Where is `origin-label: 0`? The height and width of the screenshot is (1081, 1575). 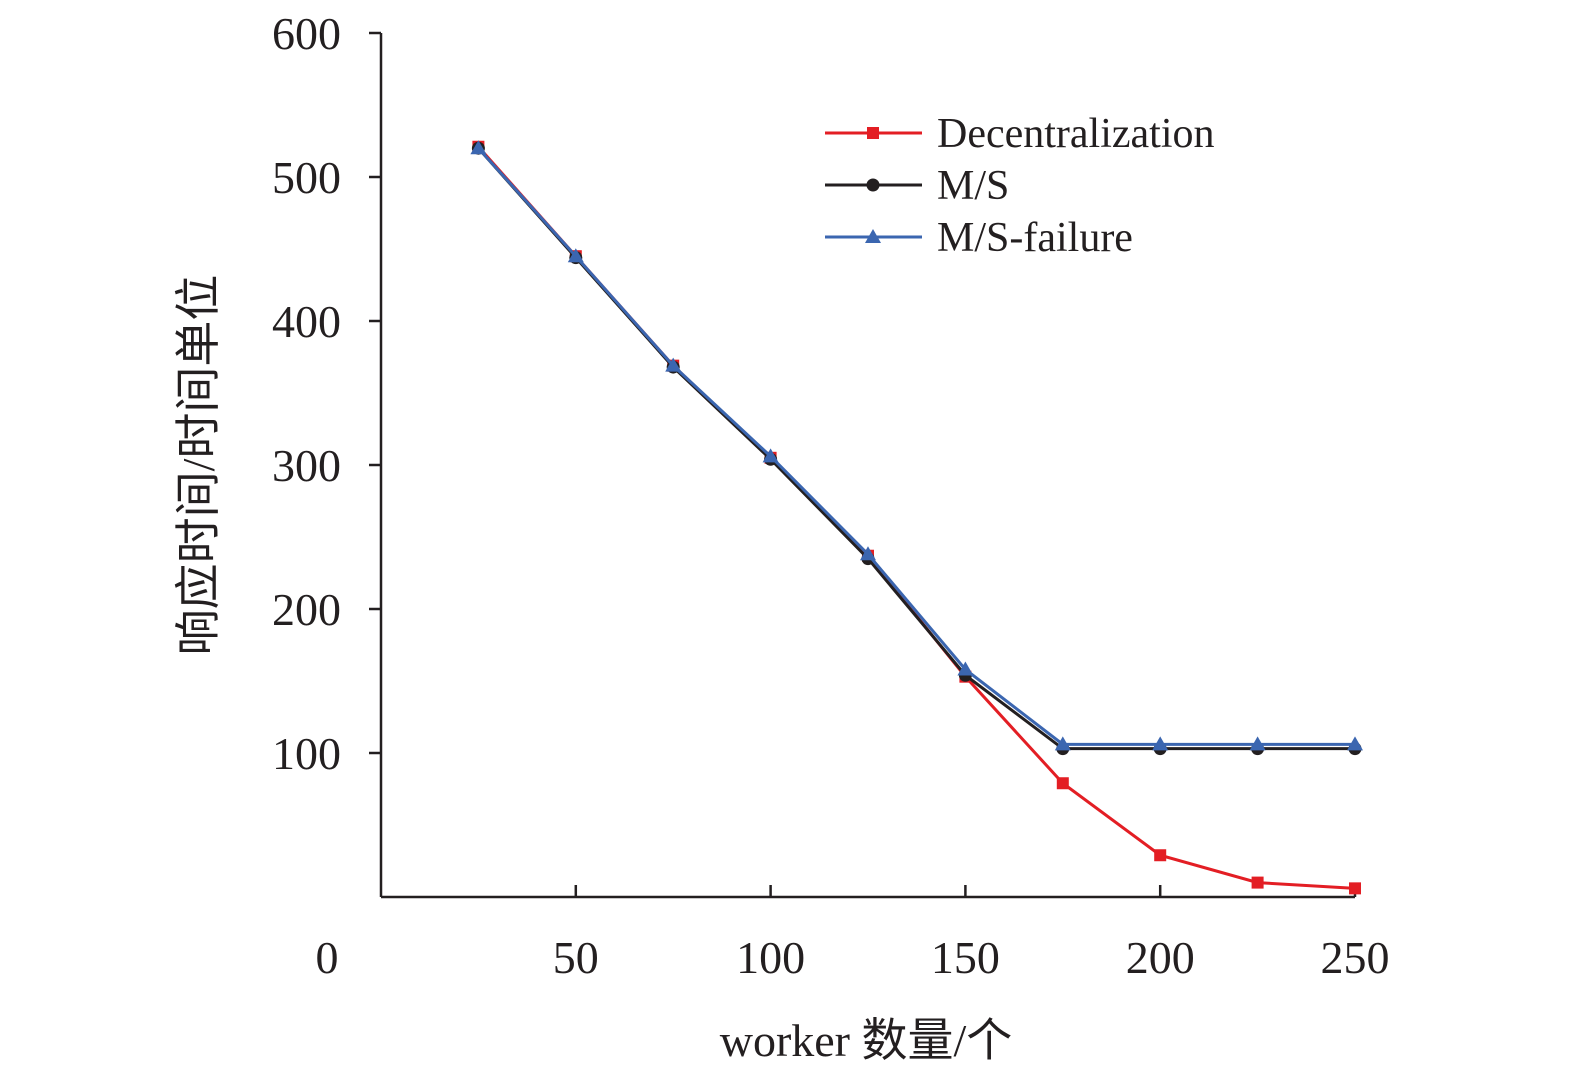 origin-label: 0 is located at coordinates (327, 957).